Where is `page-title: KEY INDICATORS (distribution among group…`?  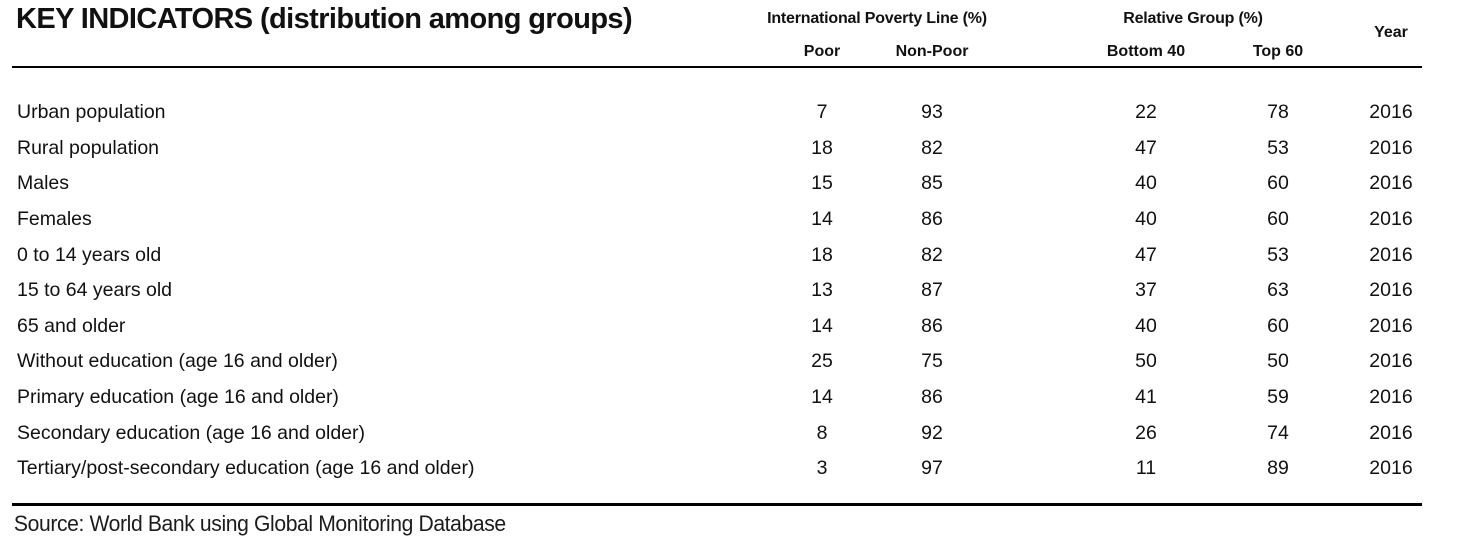 page-title: KEY INDICATORS (distribution among group… is located at coordinates (324, 19).